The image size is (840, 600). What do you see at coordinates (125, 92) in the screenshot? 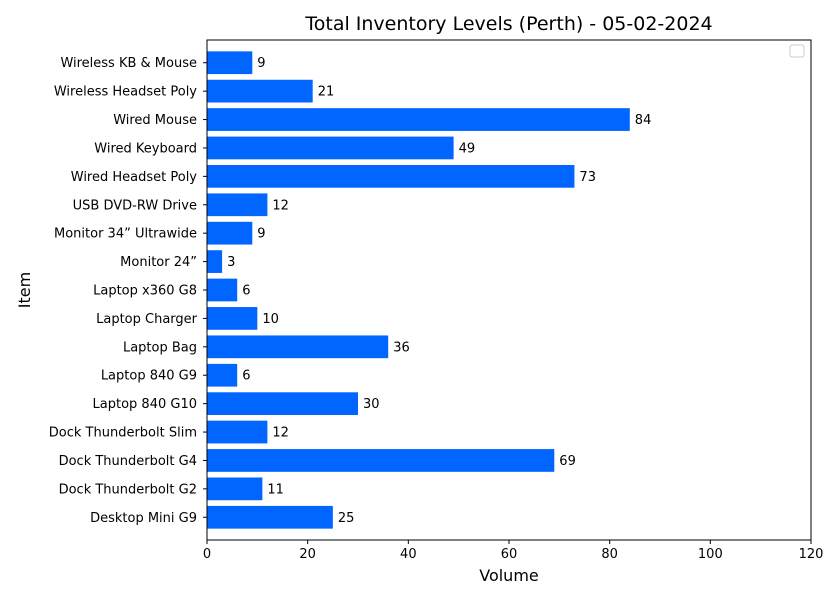
I see `y-tick-label: Wireless Headset Poly` at bounding box center [125, 92].